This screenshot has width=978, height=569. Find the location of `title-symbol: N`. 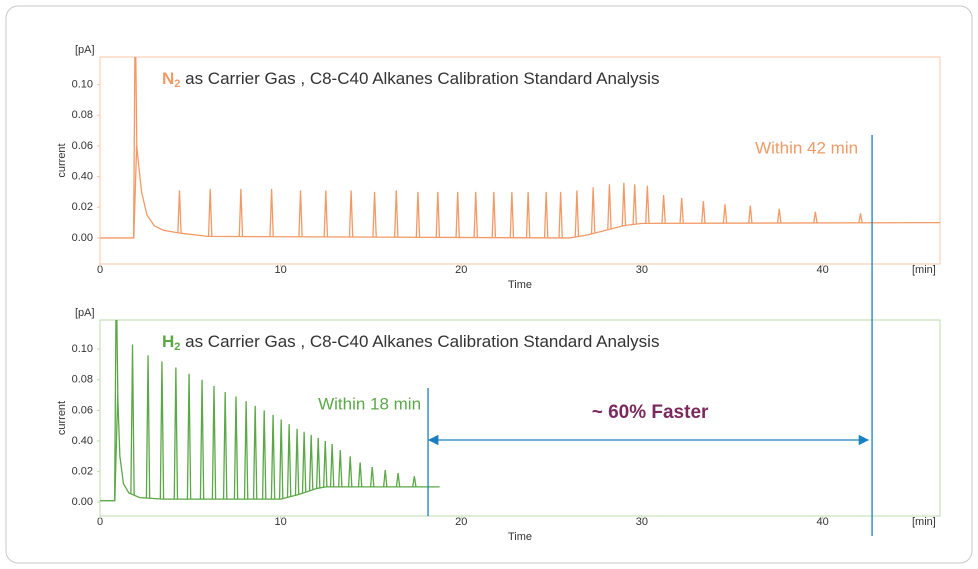

title-symbol: N is located at coordinates (168, 78).